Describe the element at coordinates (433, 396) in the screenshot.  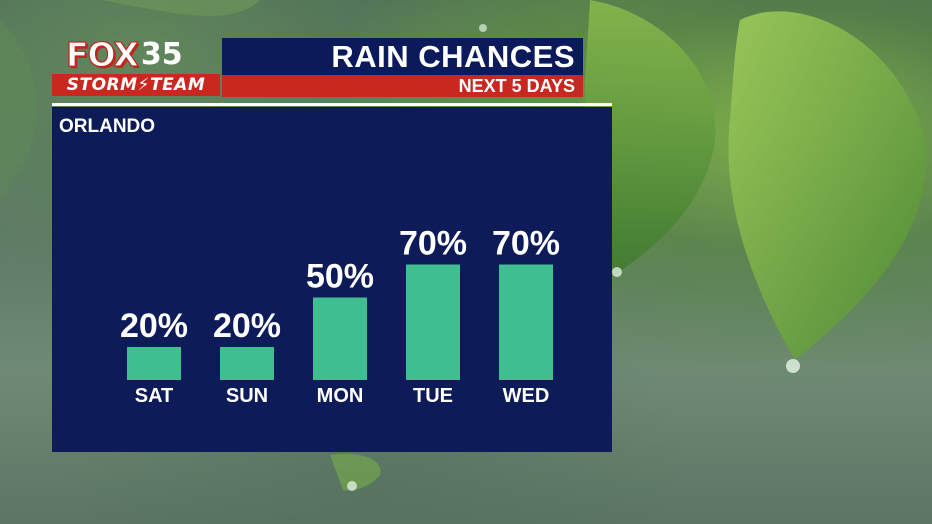
I see `category-label-tue: TUE` at that location.